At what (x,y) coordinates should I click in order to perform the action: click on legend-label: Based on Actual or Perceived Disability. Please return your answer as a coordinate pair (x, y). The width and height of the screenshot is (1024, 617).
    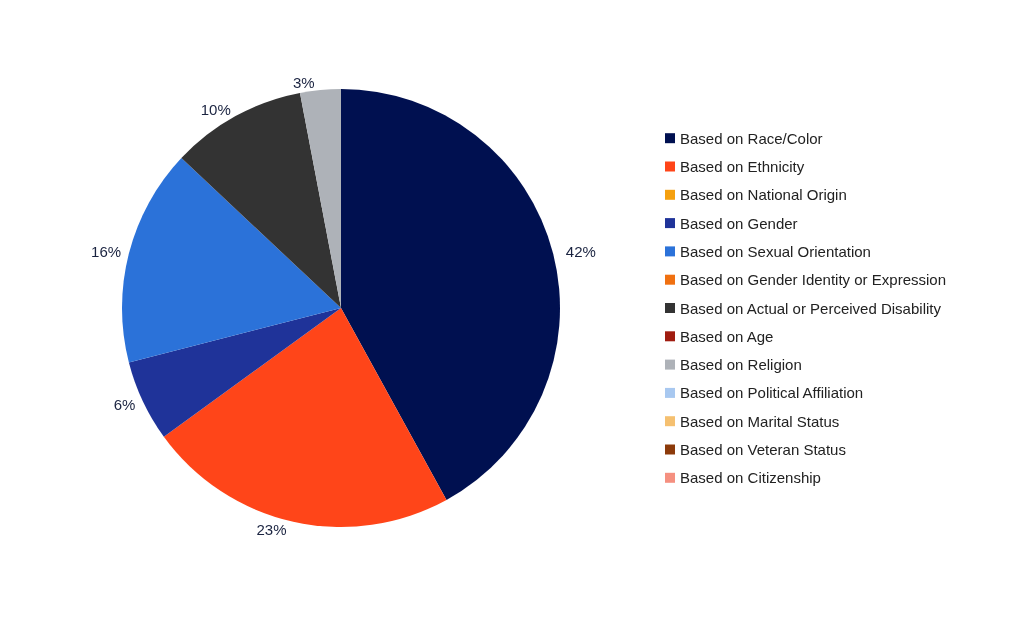
    Looking at the image, I should click on (811, 308).